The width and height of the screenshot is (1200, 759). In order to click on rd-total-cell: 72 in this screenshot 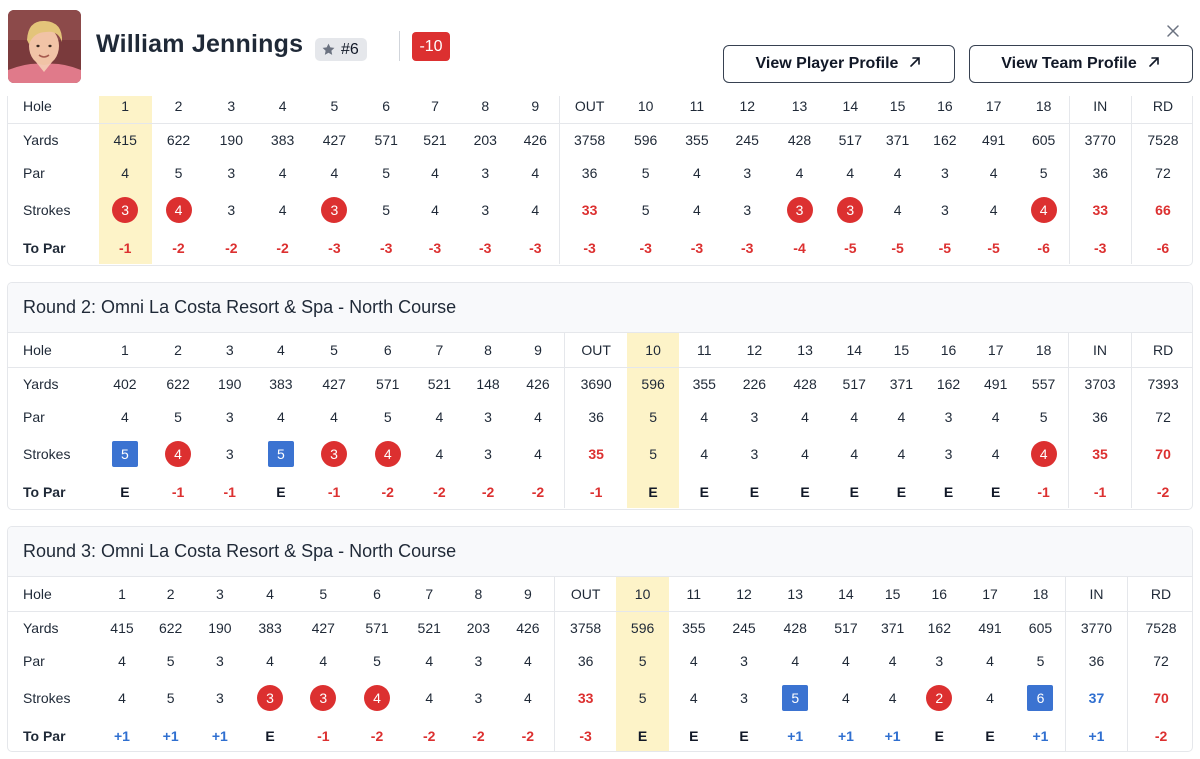, I will do `click(1161, 172)`.